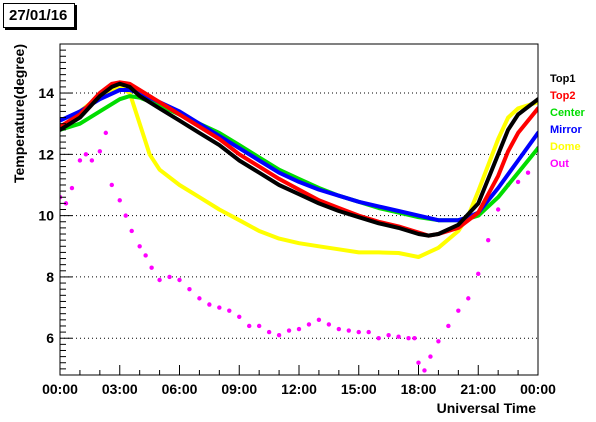 Image resolution: width=596 pixels, height=422 pixels. Describe the element at coordinates (487, 408) in the screenshot. I see `x-axis-title: Universal Time` at that location.